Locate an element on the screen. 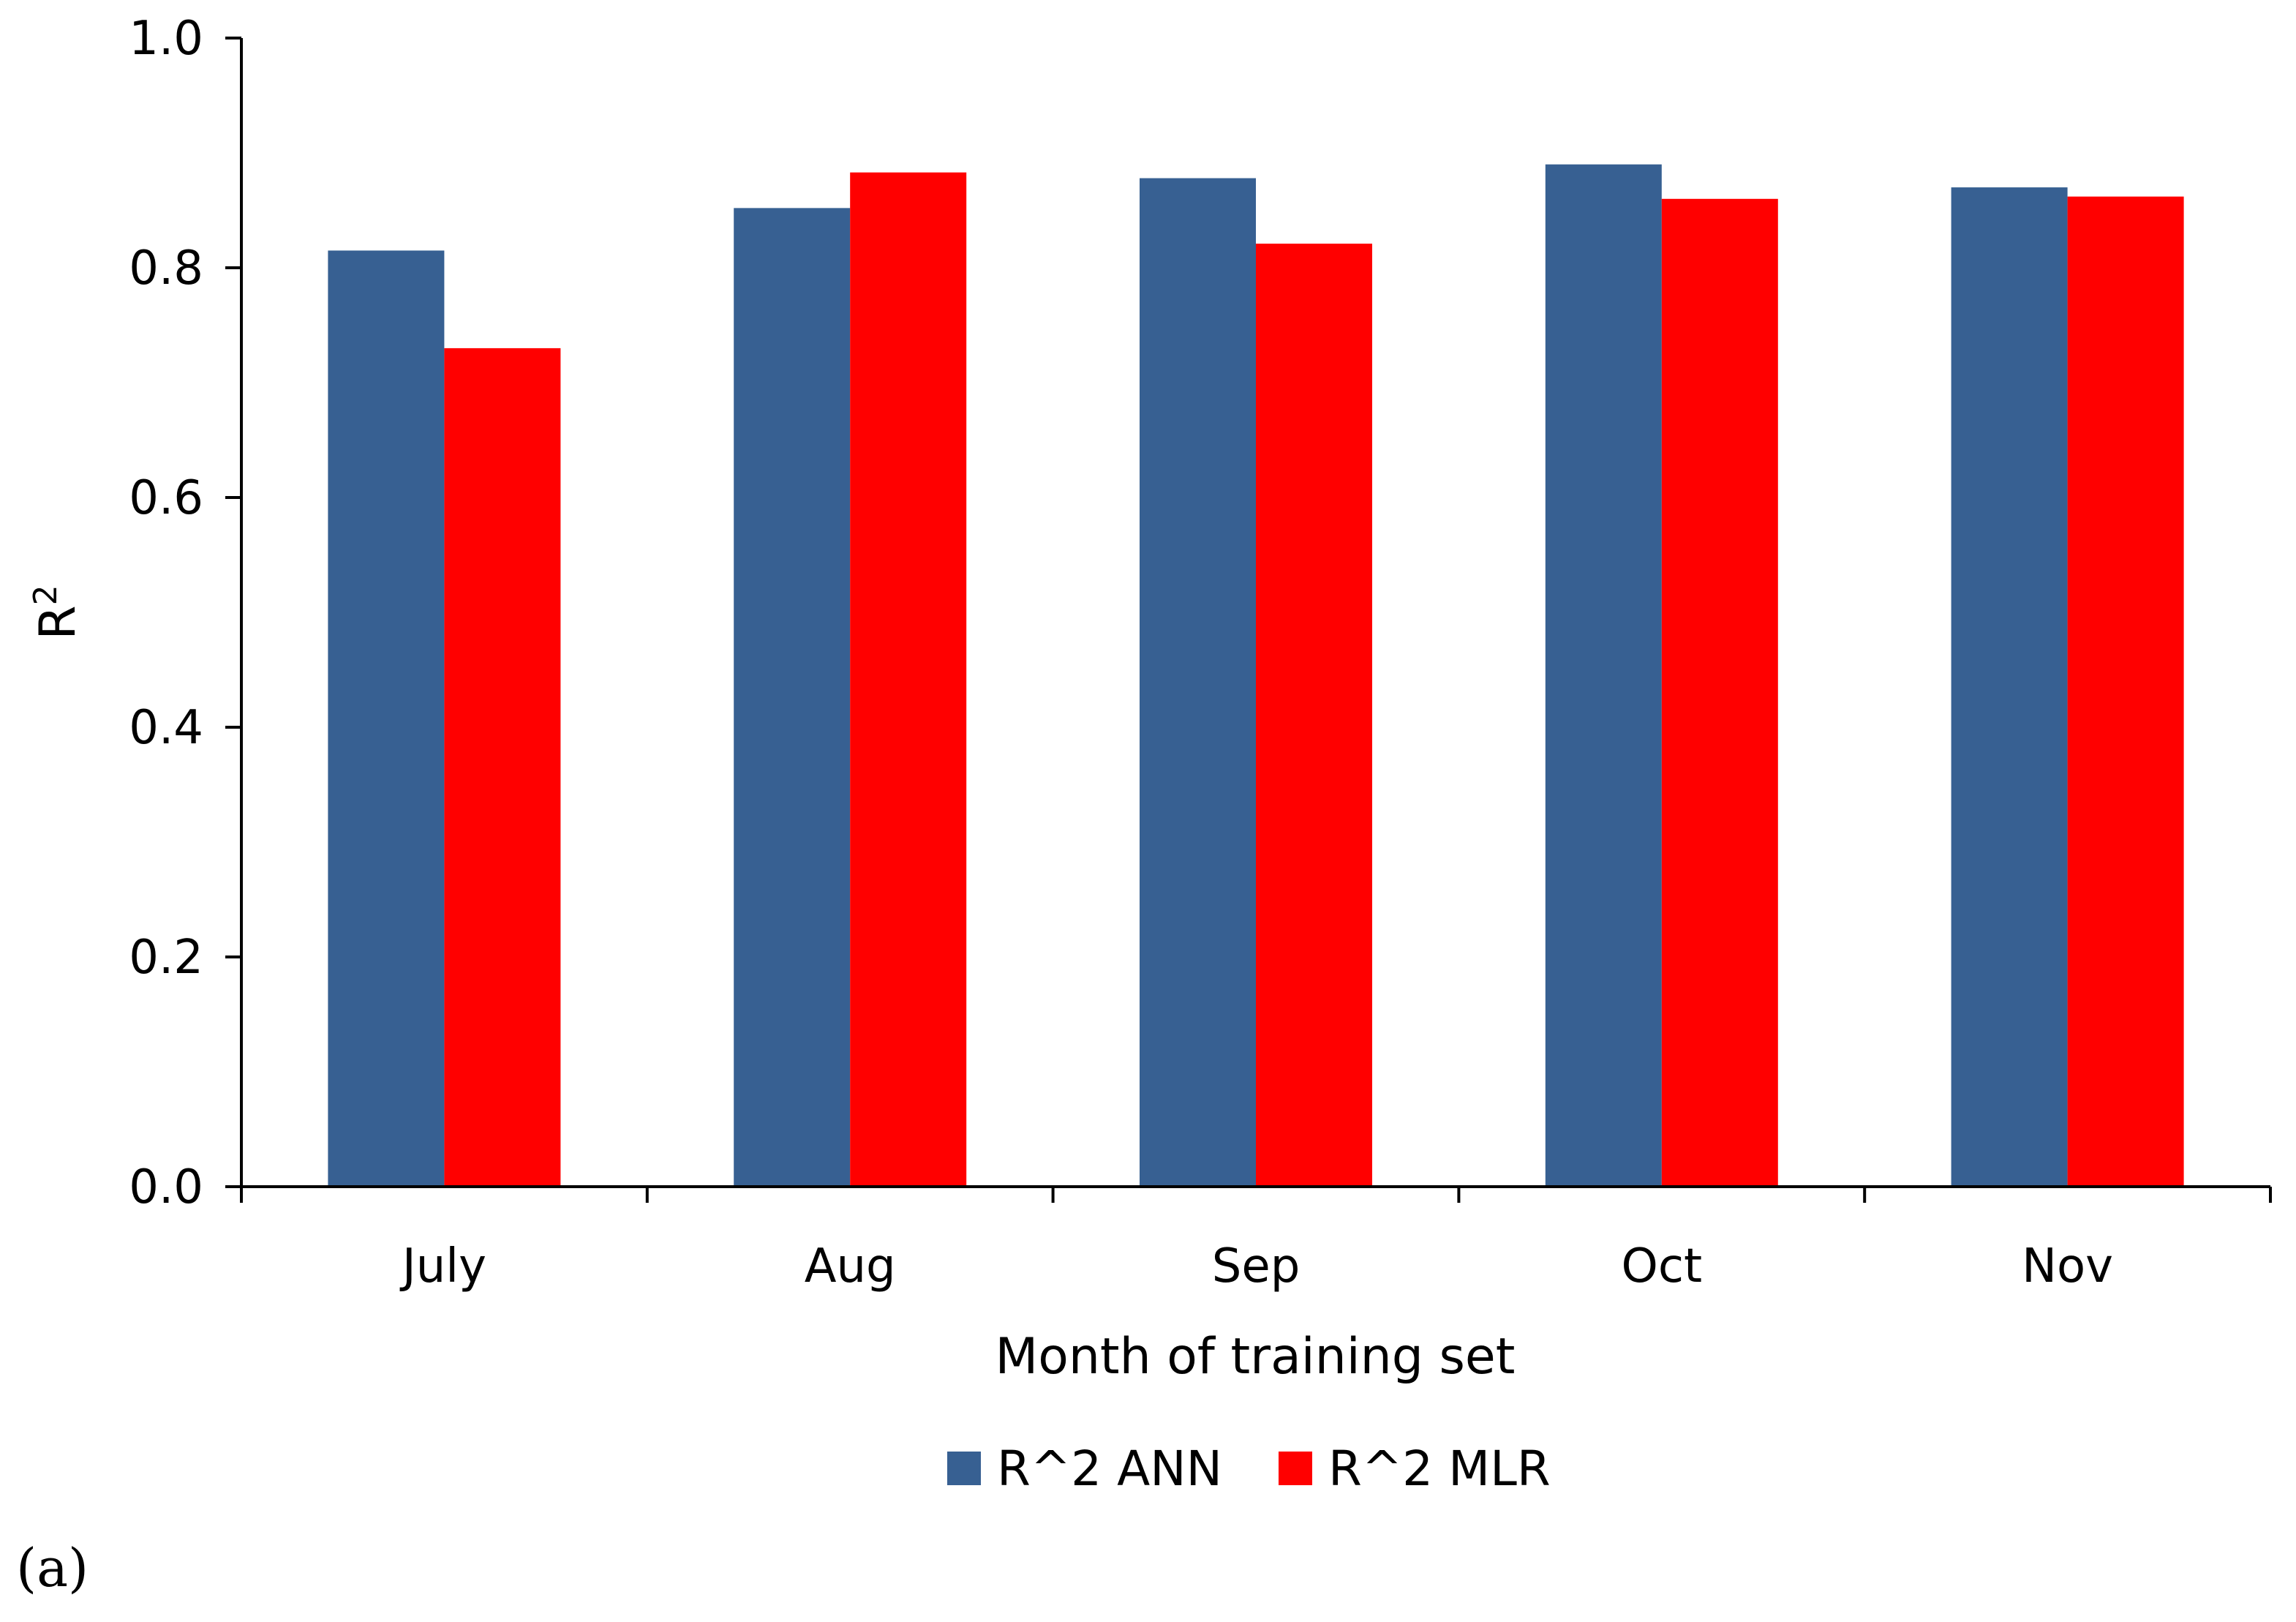  x-axis-title: Month of training set is located at coordinates (1255, 1357).